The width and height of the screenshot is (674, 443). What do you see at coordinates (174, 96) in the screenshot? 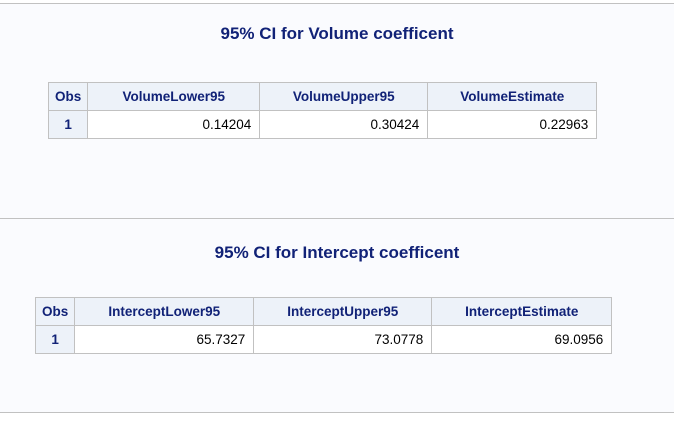
I see `volume-lower95-column-header: VolumeLower95` at bounding box center [174, 96].